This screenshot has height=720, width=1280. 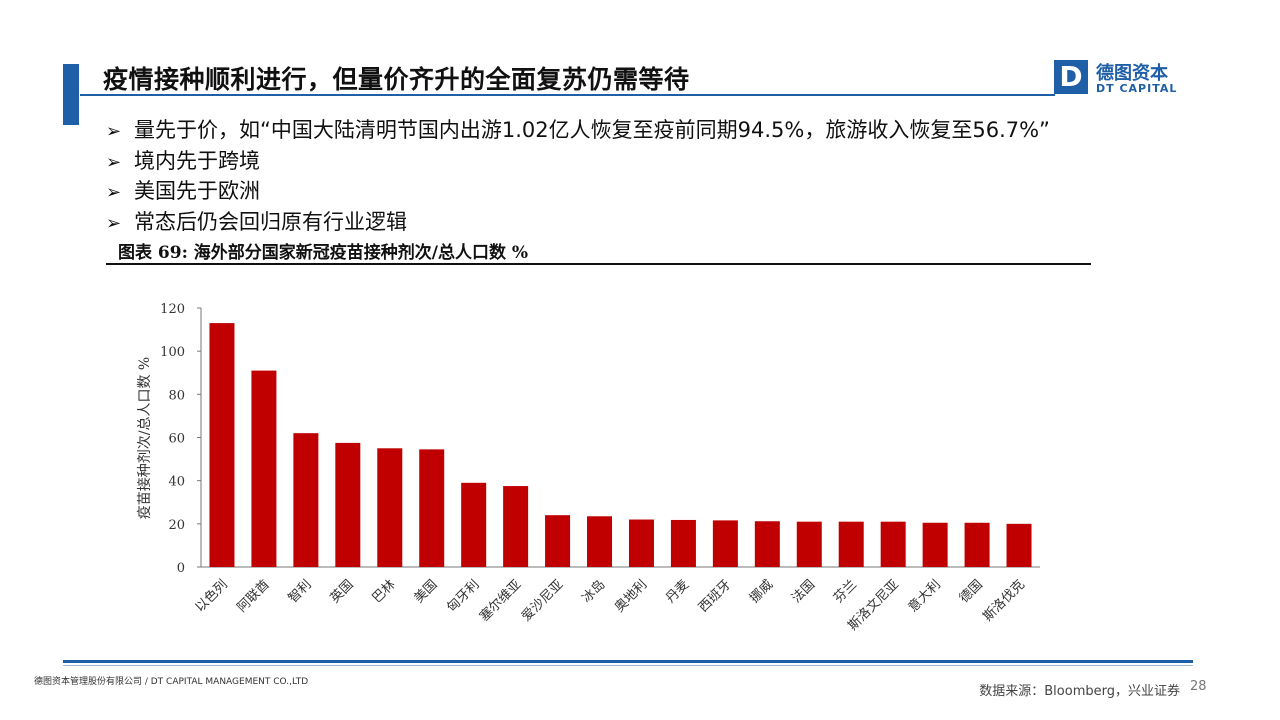 I want to click on figure-caption: 图表 69: 海外部分国家新冠疫苗接种剂次/总人口数 %, so click(x=323, y=253).